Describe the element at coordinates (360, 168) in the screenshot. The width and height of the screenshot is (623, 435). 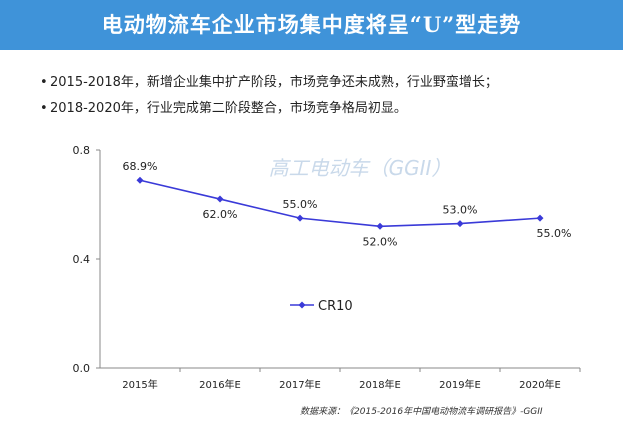
I see `watermark-text: 高工电动车（GGII）` at that location.